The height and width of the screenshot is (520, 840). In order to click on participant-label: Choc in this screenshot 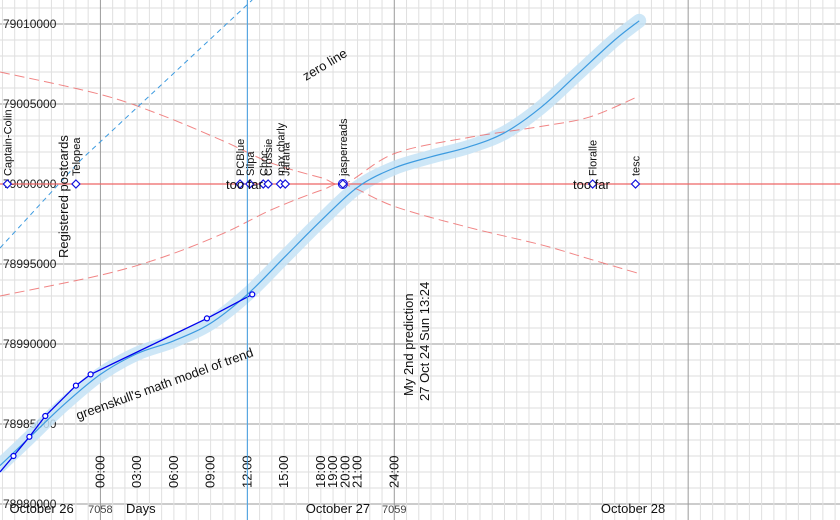, I will do `click(264, 163)`.